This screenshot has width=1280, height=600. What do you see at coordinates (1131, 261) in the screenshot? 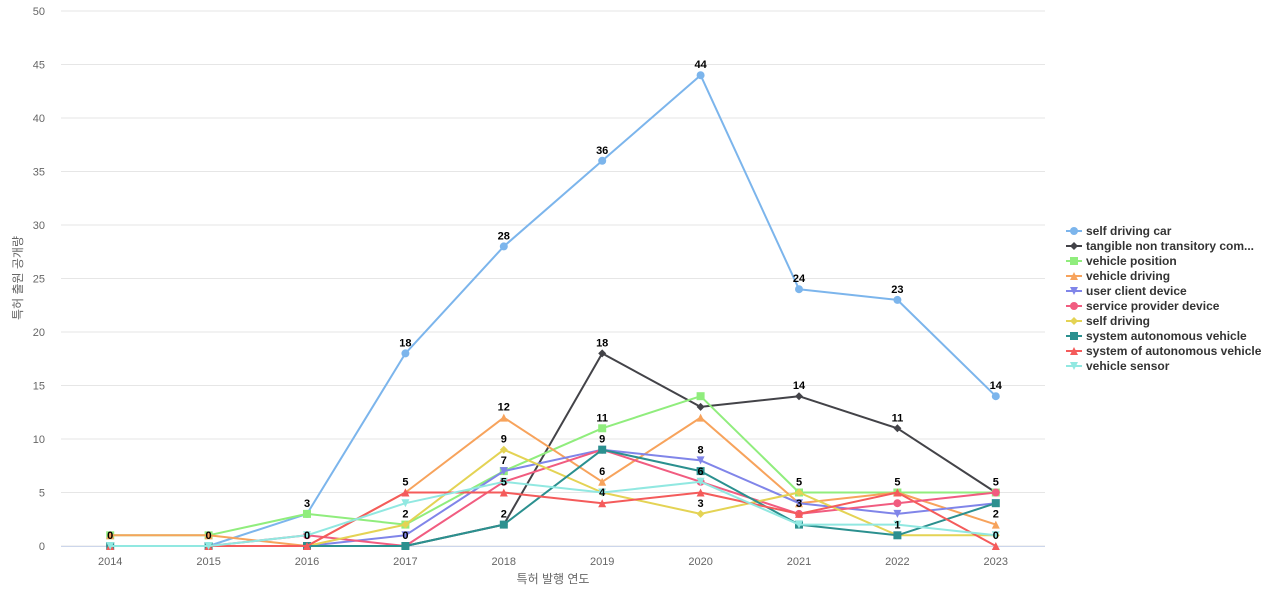
I see `legend-label: vehicle position` at bounding box center [1131, 261].